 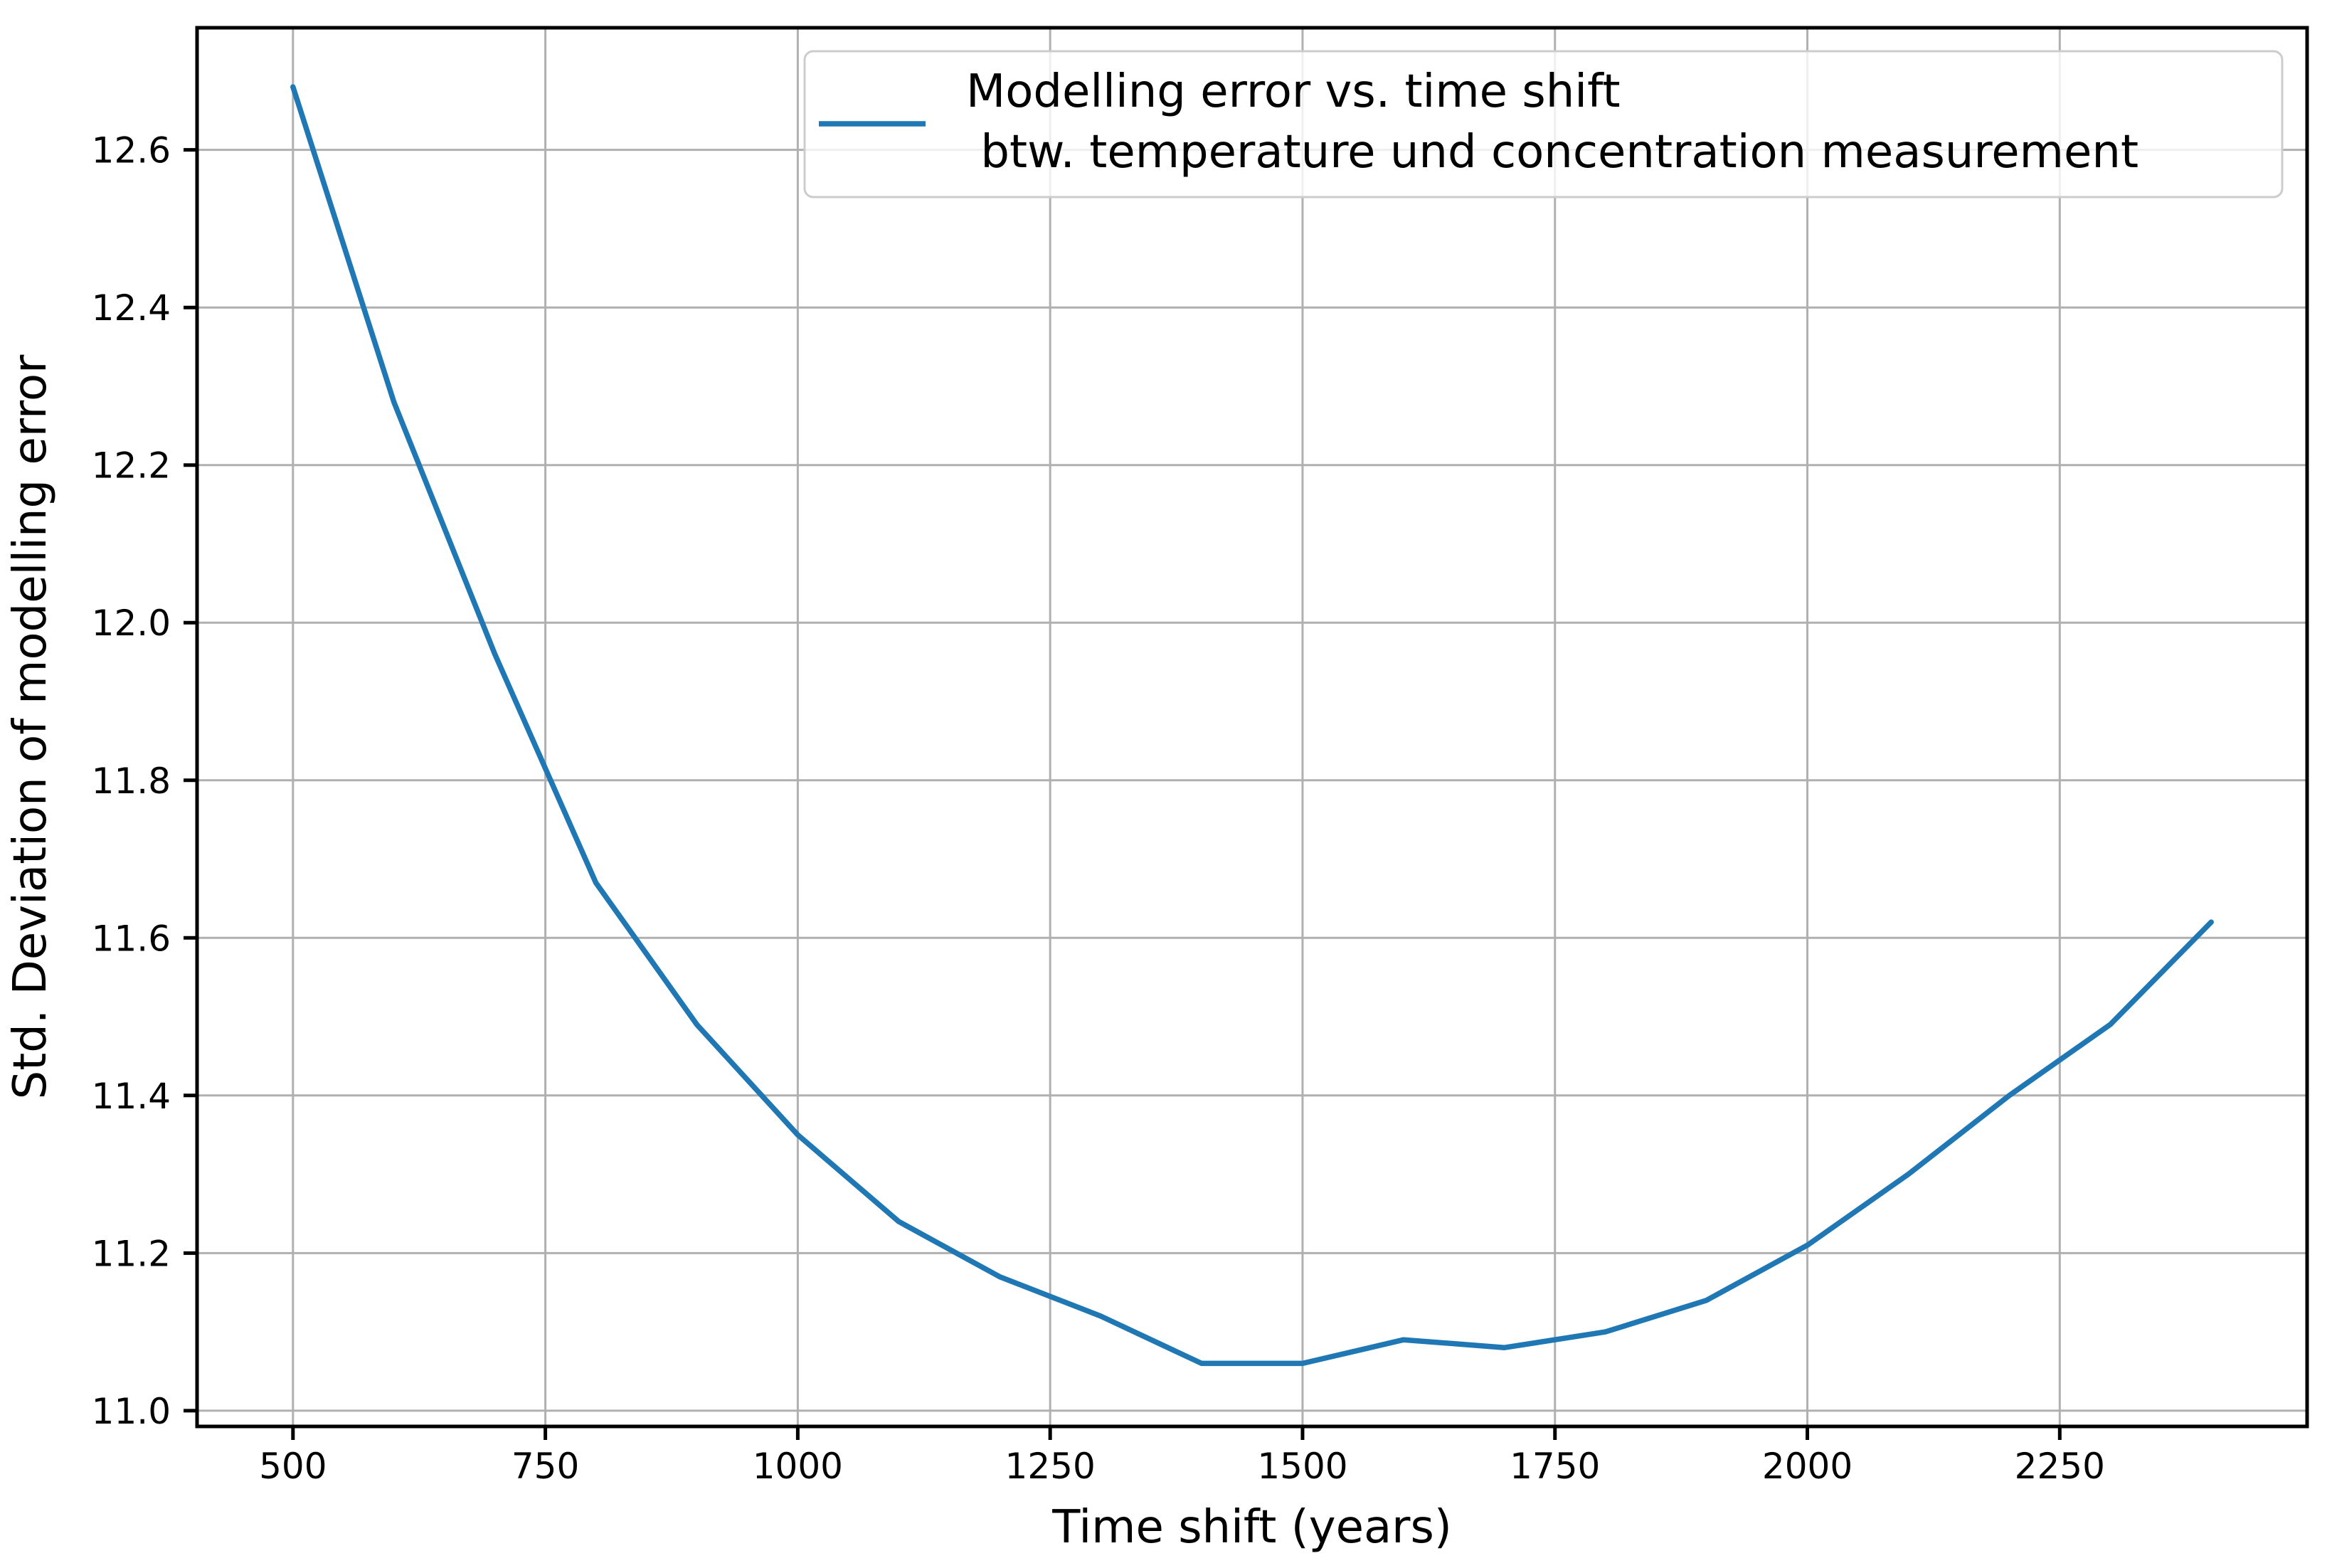 What do you see at coordinates (1251, 1527) in the screenshot?
I see `x-axis-label: Time shift (years)` at bounding box center [1251, 1527].